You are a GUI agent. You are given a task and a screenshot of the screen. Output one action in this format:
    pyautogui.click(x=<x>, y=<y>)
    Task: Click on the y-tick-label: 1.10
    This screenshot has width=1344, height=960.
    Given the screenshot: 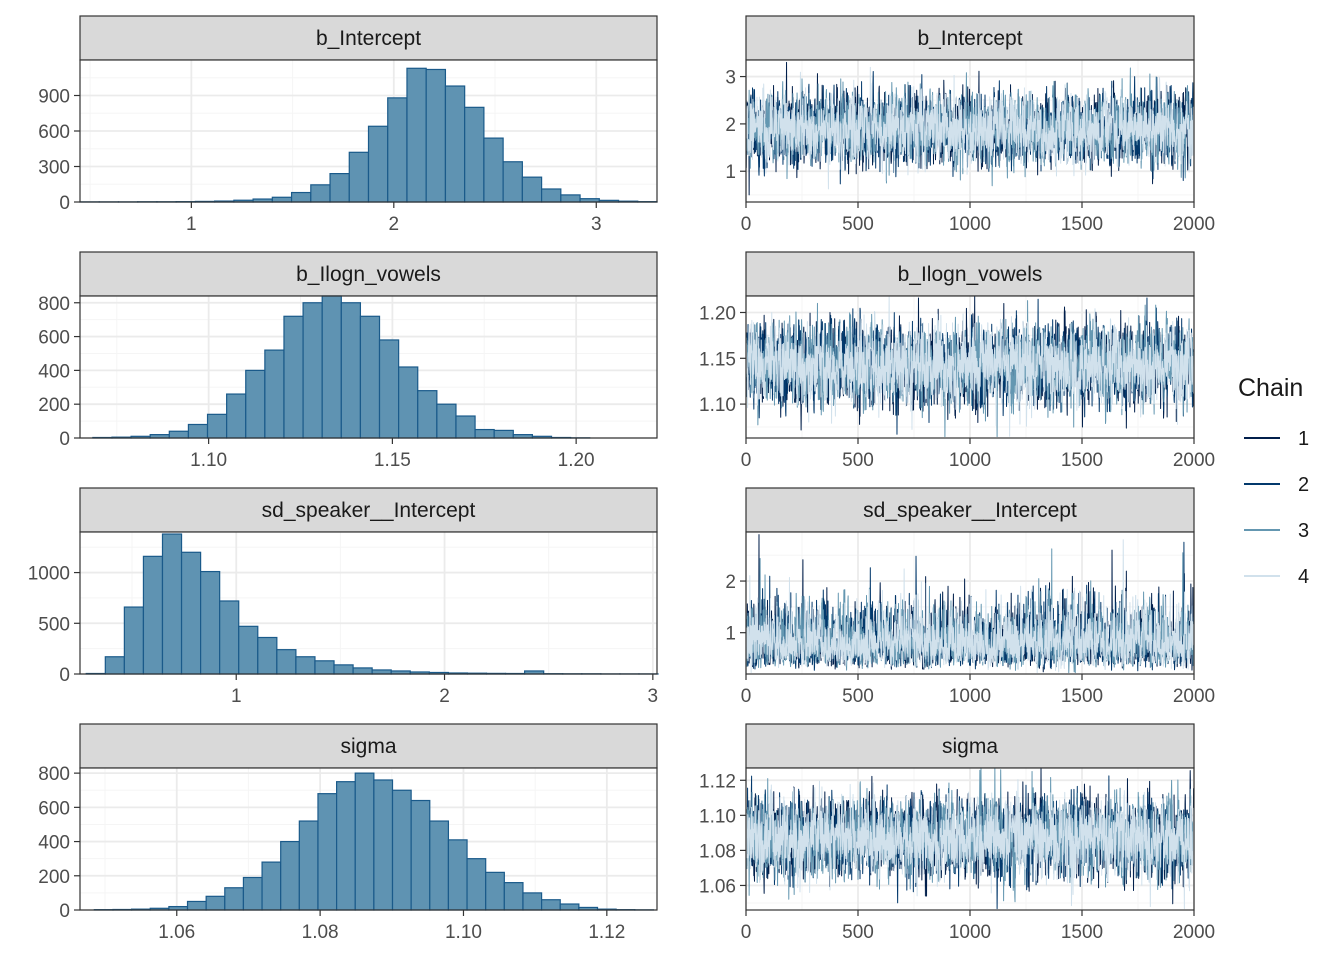 What is the action you would take?
    pyautogui.click(x=717, y=816)
    